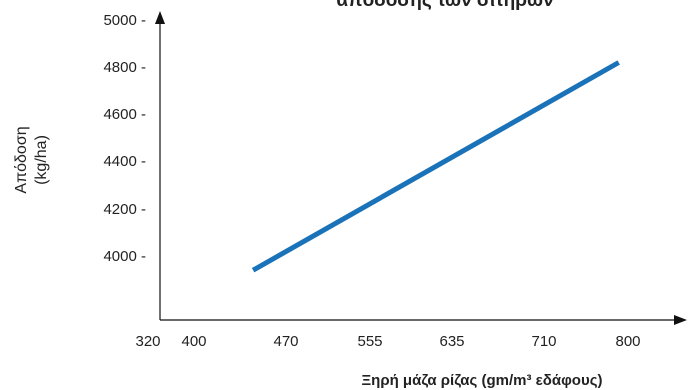  Describe the element at coordinates (124, 256) in the screenshot. I see `y-tick-label: 4000 -` at that location.